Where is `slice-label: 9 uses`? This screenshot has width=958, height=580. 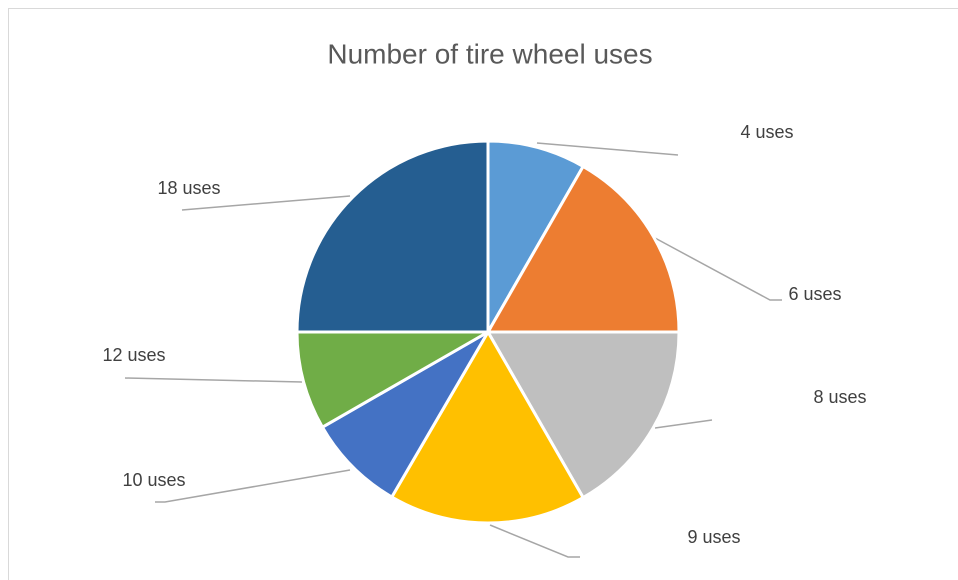 slice-label: 9 uses is located at coordinates (713, 537).